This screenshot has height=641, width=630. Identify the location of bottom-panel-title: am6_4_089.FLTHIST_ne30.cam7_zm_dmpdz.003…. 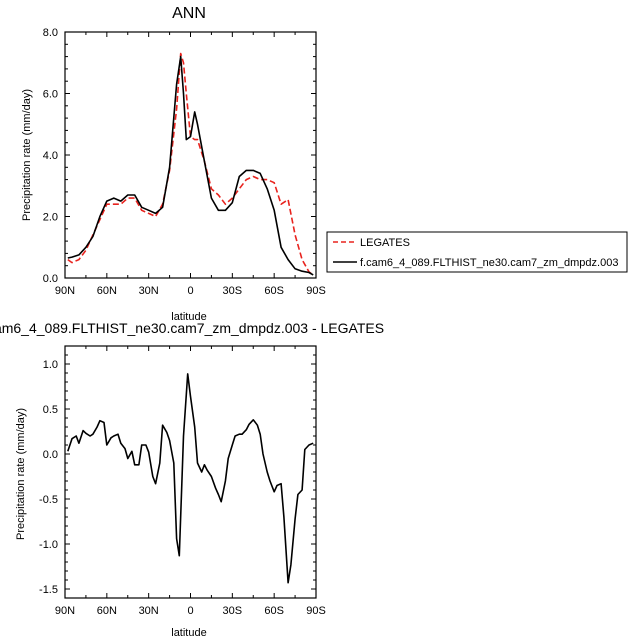
(192, 328).